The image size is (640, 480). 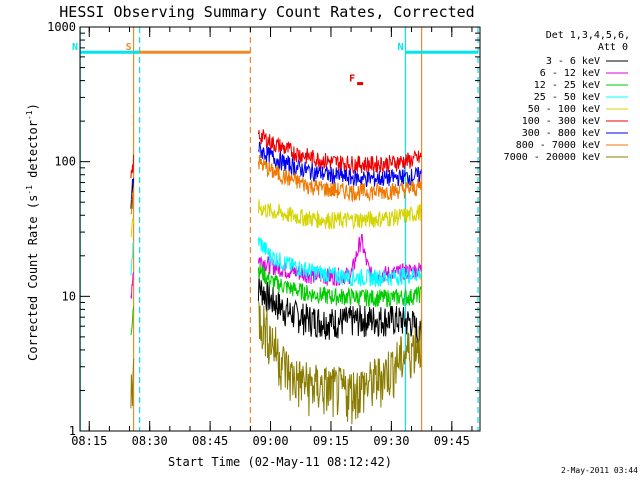 I want to click on y-axis-label: Corrected Count Rate (s-1 detector-1), so click(x=32, y=232).